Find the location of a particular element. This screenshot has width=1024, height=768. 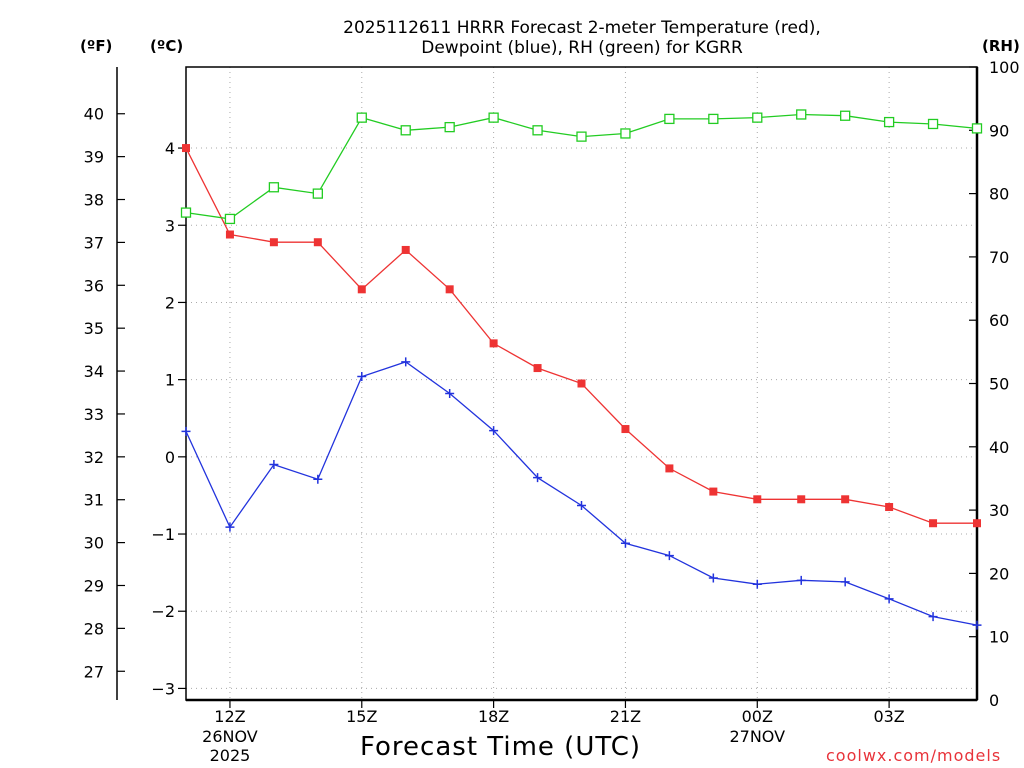

x-tick-label: 03Z is located at coordinates (888, 716).